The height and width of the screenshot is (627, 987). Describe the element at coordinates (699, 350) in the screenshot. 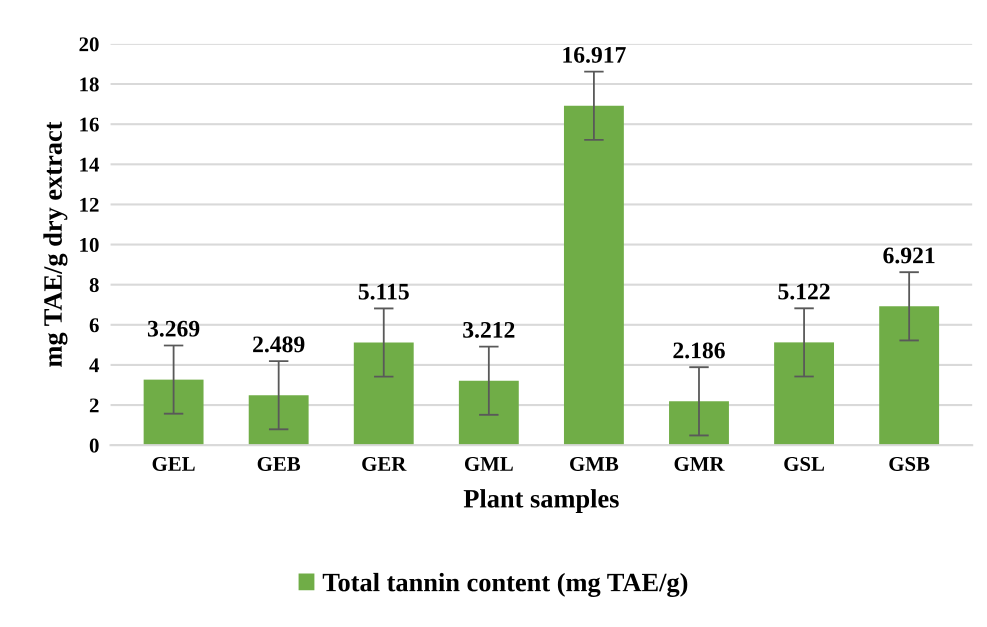

I see `data-label: 2.186` at that location.